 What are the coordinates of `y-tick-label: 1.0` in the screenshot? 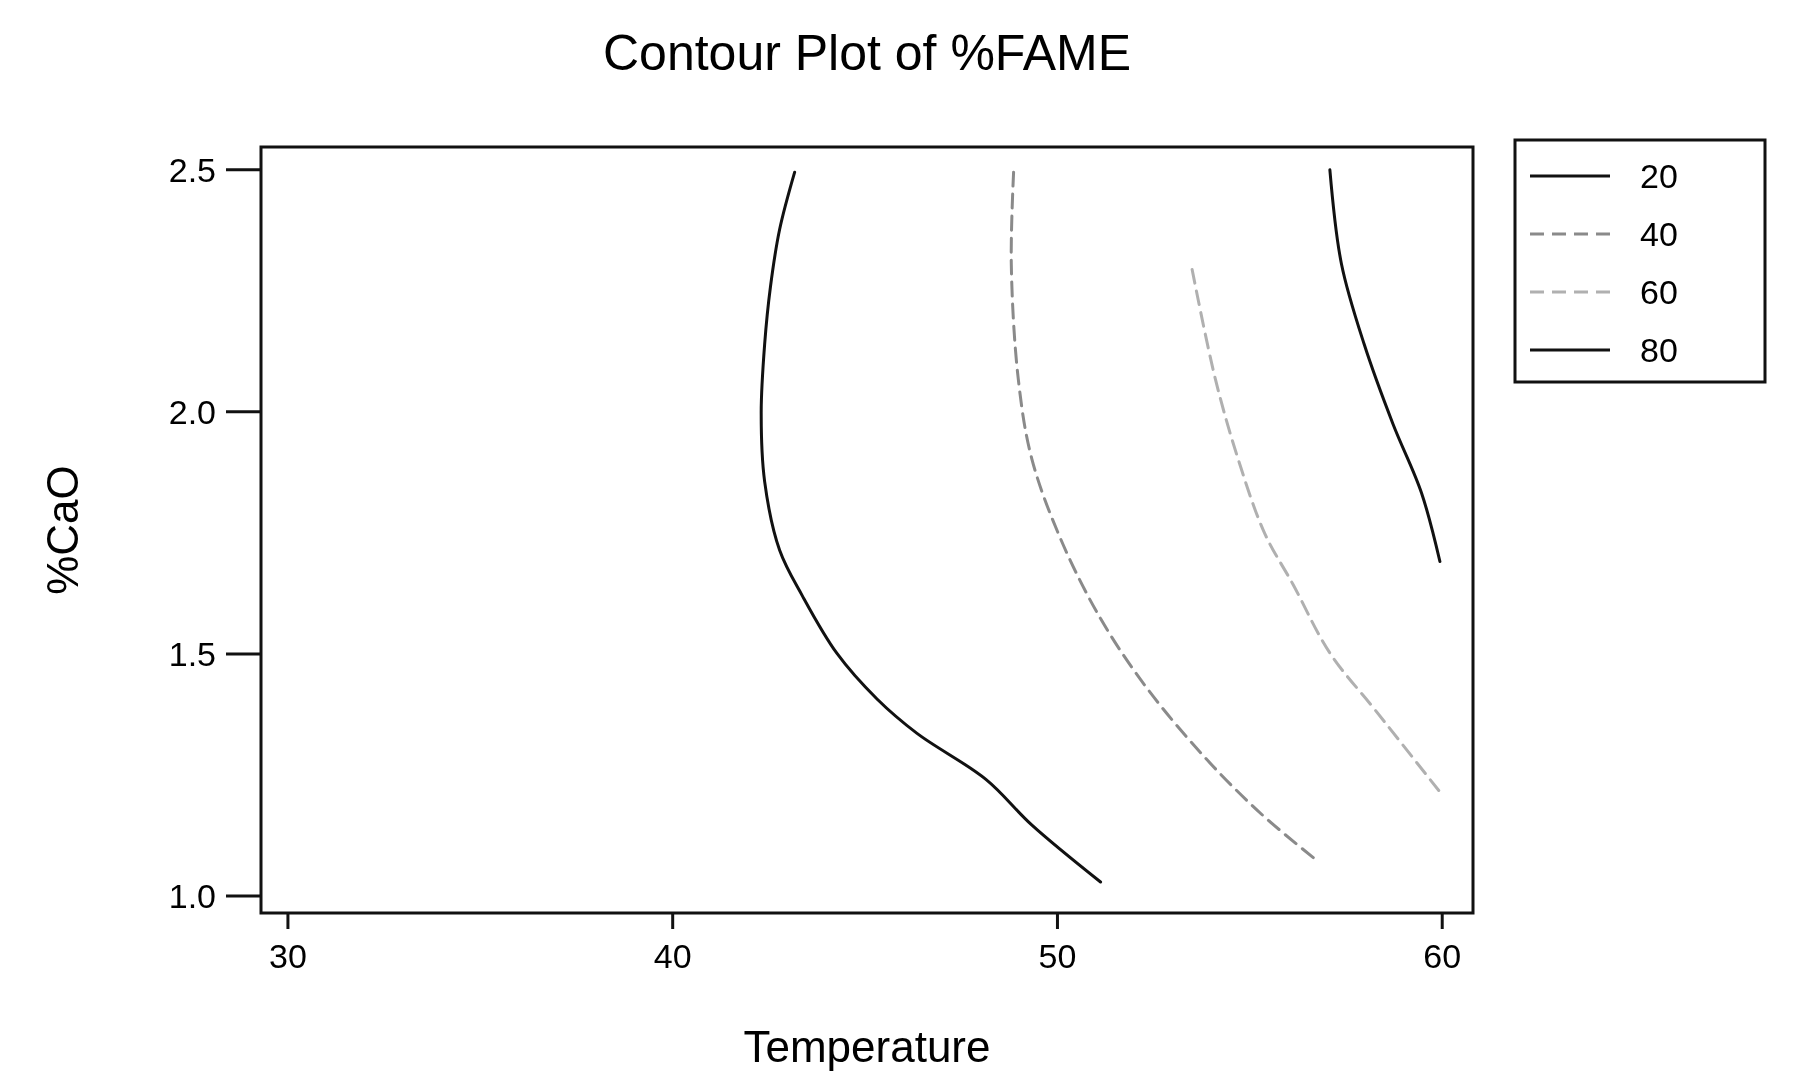 It's located at (192, 896).